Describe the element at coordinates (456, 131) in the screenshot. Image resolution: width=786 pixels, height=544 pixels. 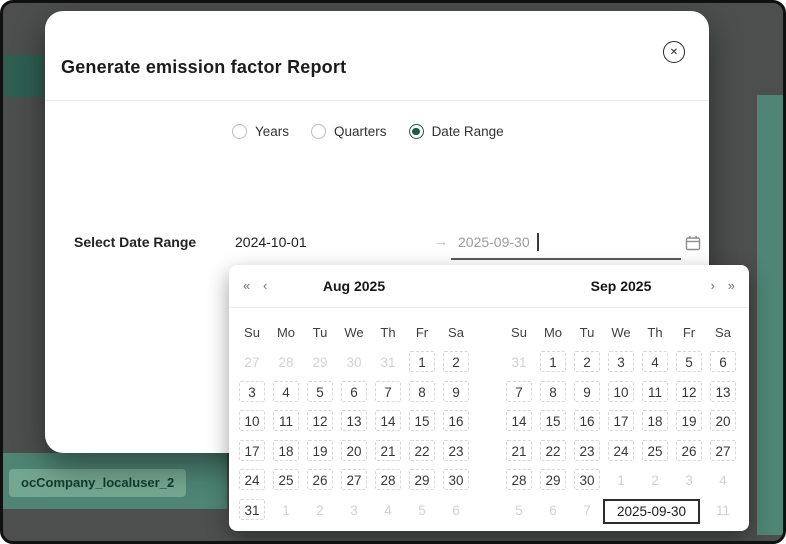
I see `radio-date-range: Date Range` at that location.